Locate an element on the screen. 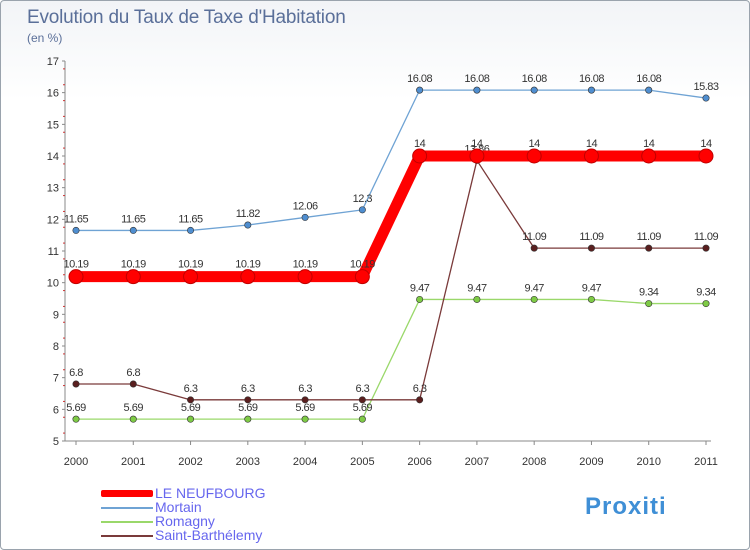 The image size is (750, 550). proxiti-logo: Proxiti is located at coordinates (626, 507).